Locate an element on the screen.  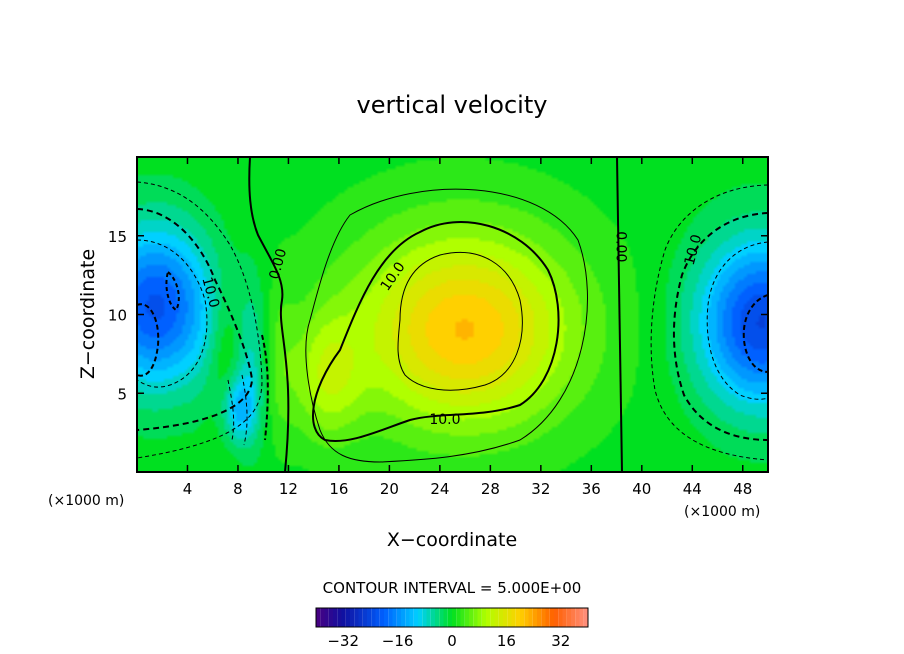
colorbar-tick-label: 16 is located at coordinates (506, 641).